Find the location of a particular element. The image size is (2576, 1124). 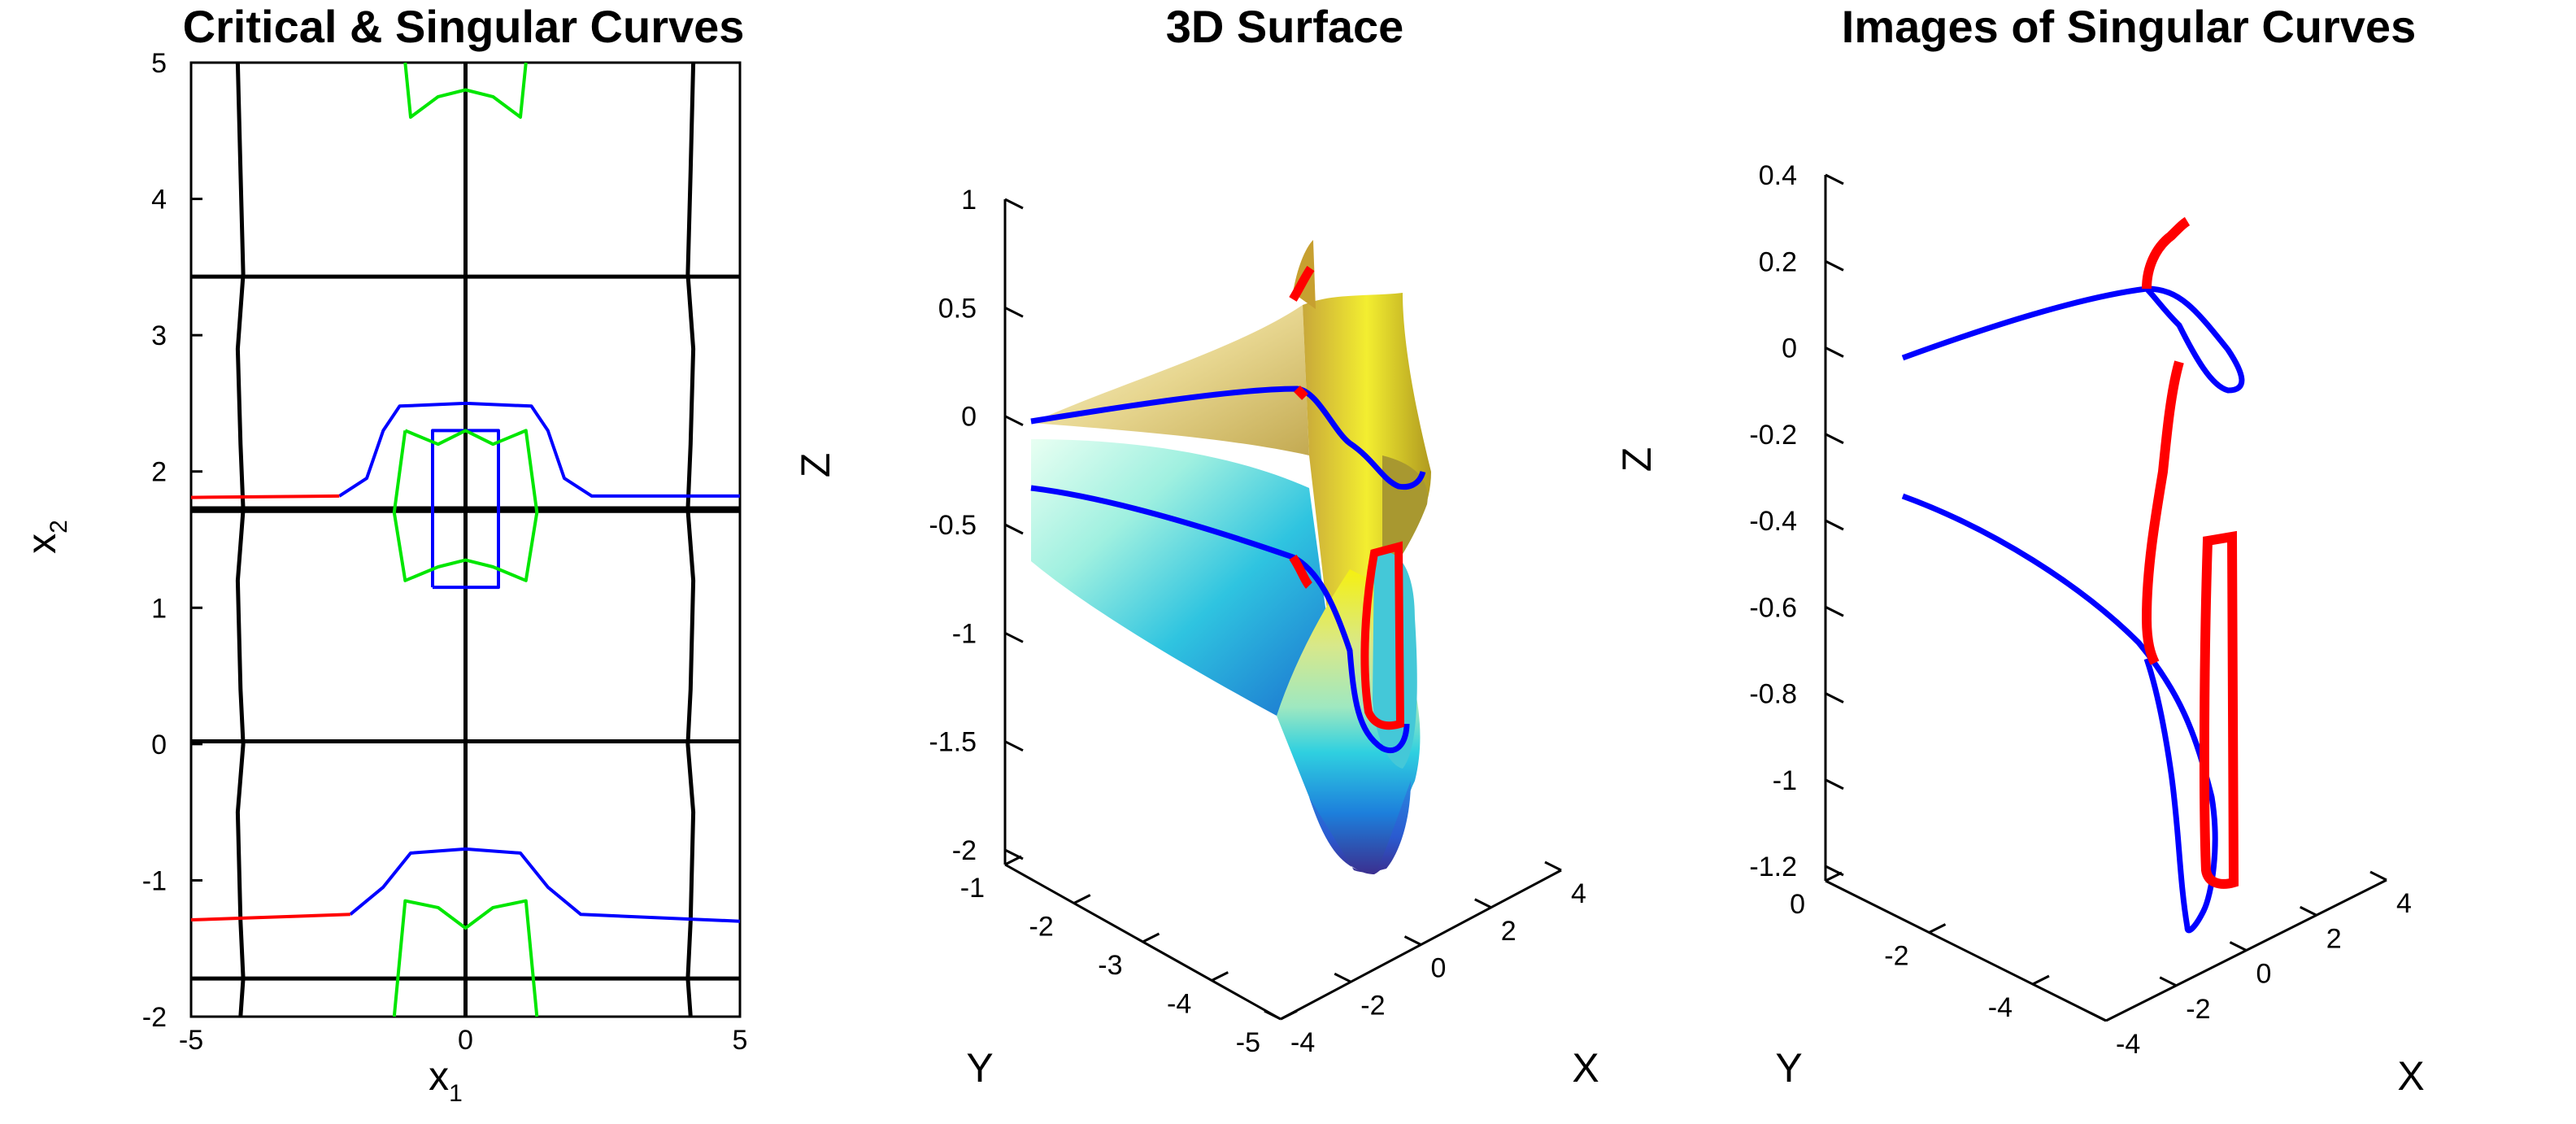

y-tick-label: 5 is located at coordinates (159, 63).